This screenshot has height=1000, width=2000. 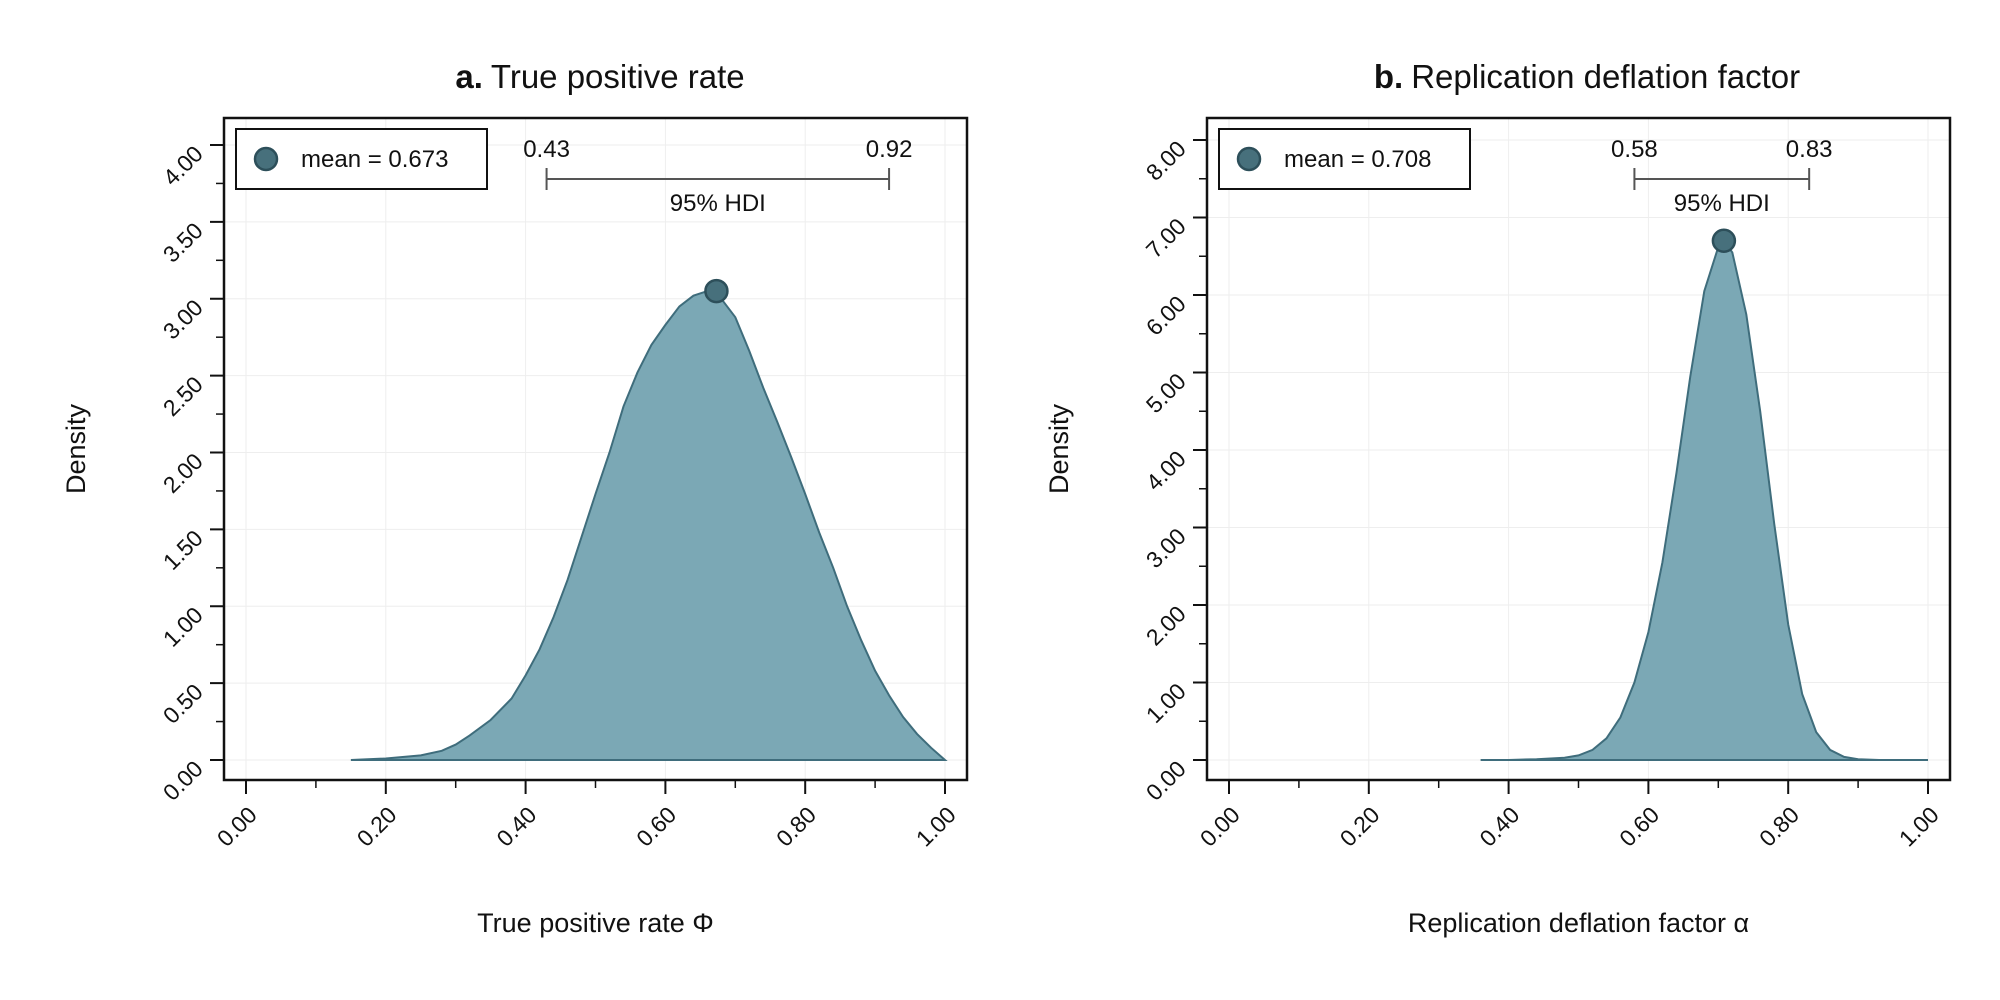 I want to click on panel-a-x-tick-label: 0.40, so click(x=516, y=826).